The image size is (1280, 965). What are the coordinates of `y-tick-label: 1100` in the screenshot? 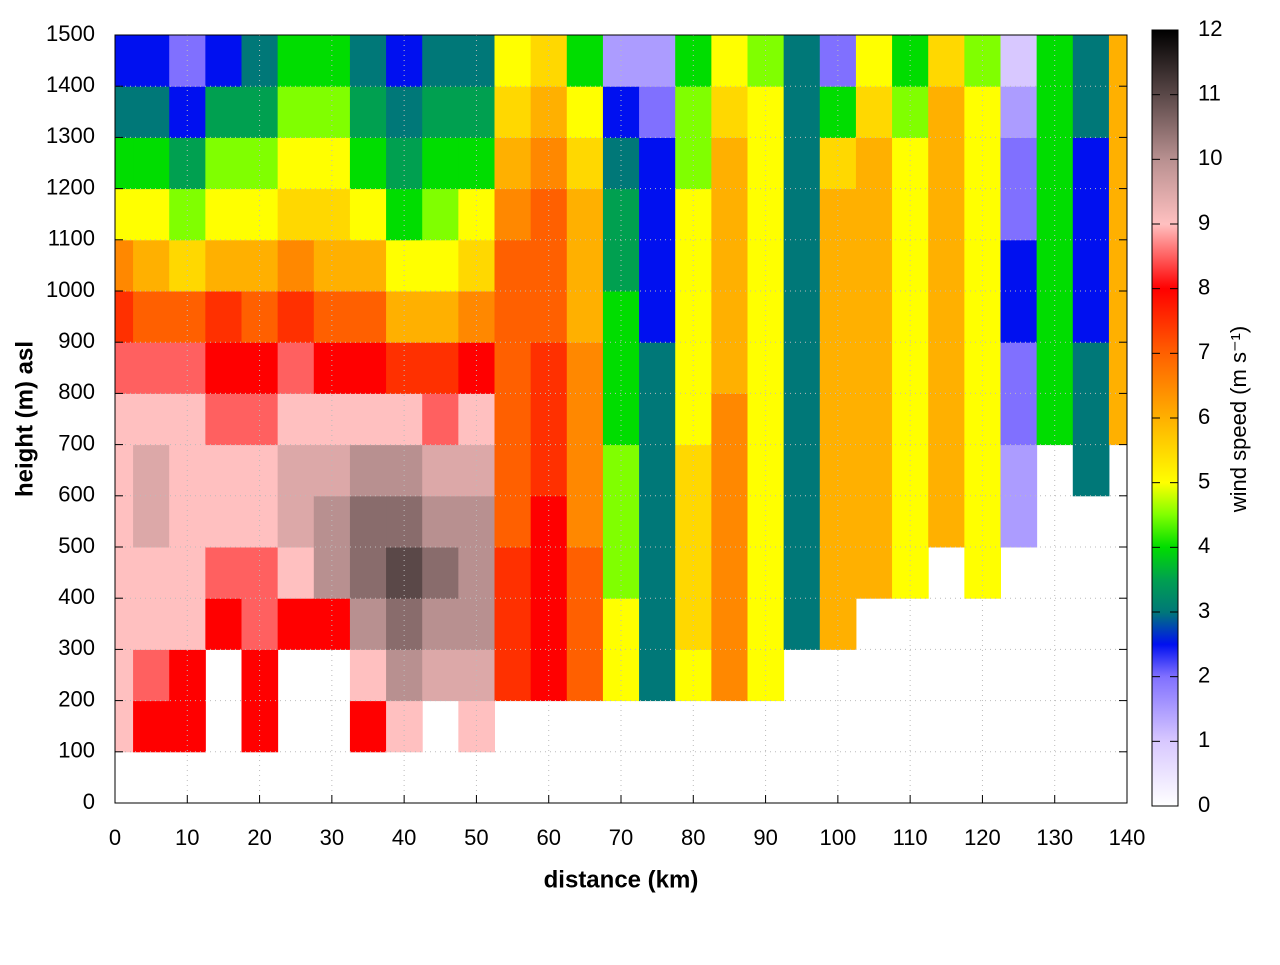 It's located at (71, 238).